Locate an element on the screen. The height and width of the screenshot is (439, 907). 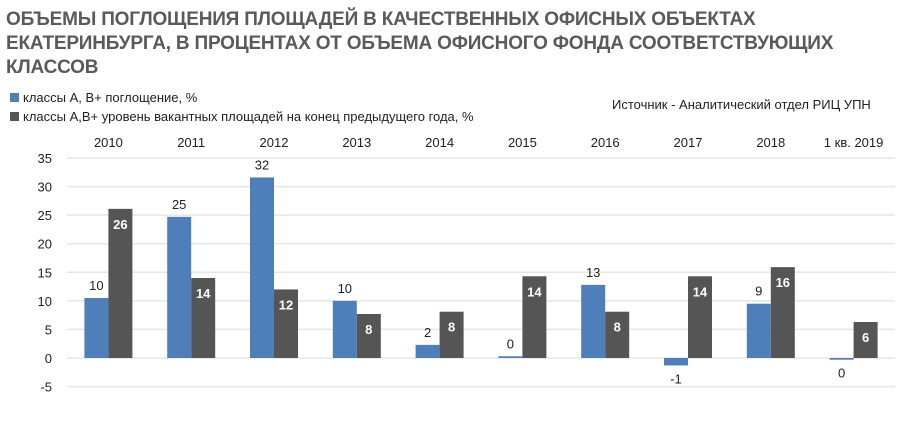
x-tick-label: 2015 is located at coordinates (522, 142).